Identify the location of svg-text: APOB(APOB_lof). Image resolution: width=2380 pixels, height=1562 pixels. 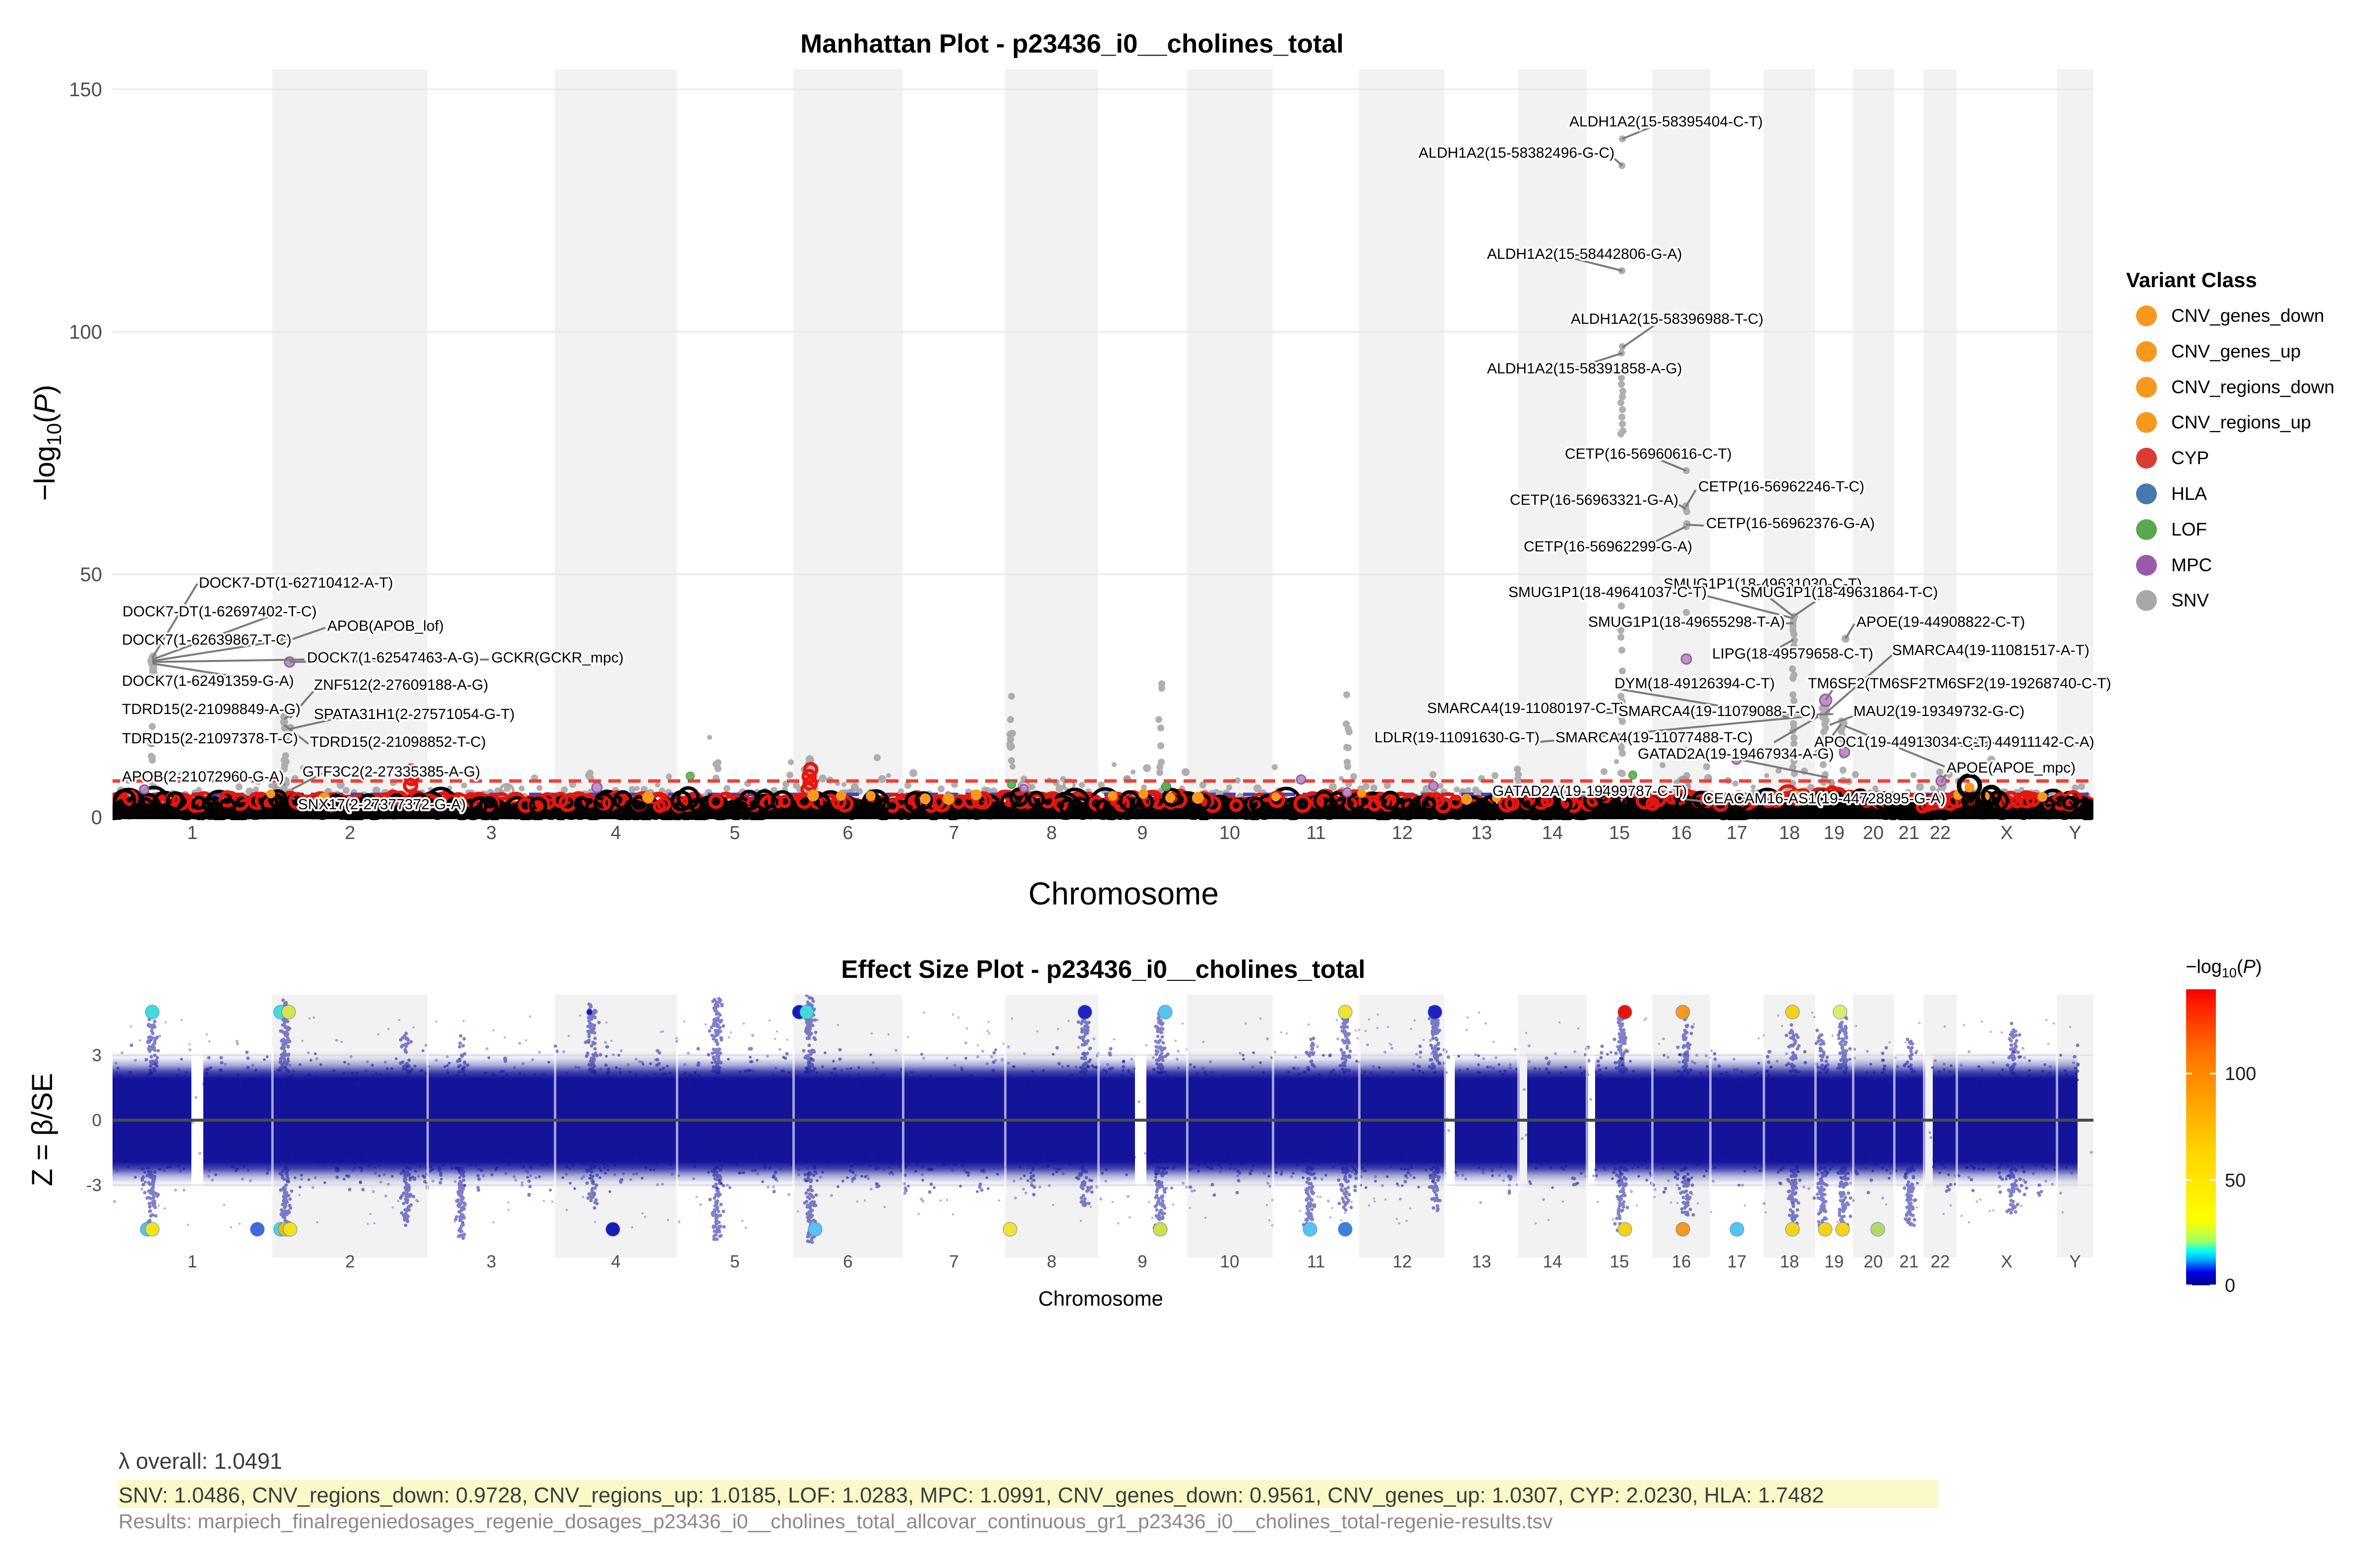
(385, 626).